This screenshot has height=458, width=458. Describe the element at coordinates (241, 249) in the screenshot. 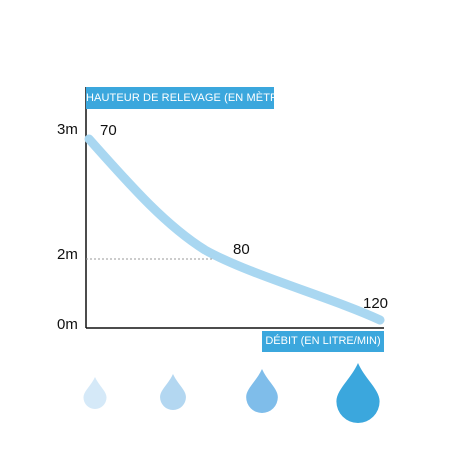

I see `data-label: 80` at that location.